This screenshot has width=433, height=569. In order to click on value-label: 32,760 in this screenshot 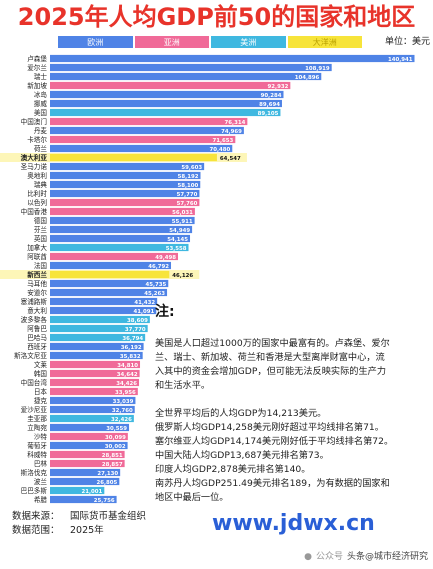, I will do `click(122, 411)`.